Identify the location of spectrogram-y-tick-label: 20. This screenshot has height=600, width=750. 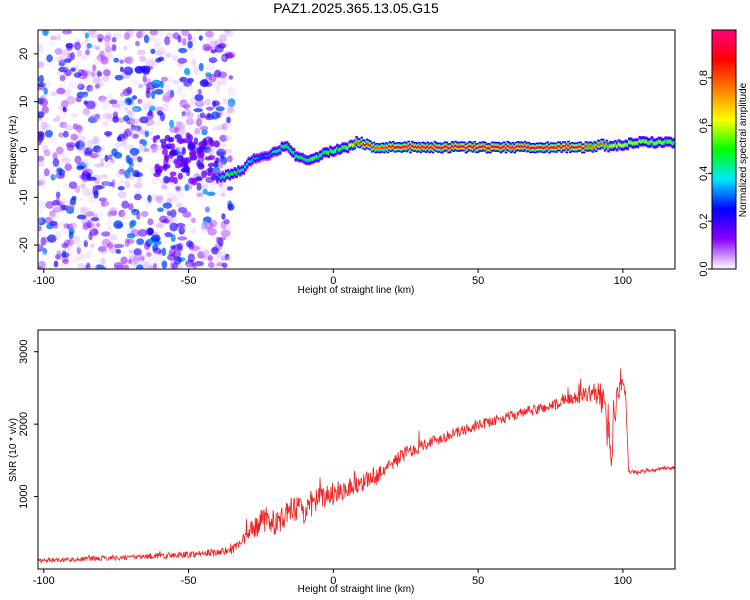
(24, 54).